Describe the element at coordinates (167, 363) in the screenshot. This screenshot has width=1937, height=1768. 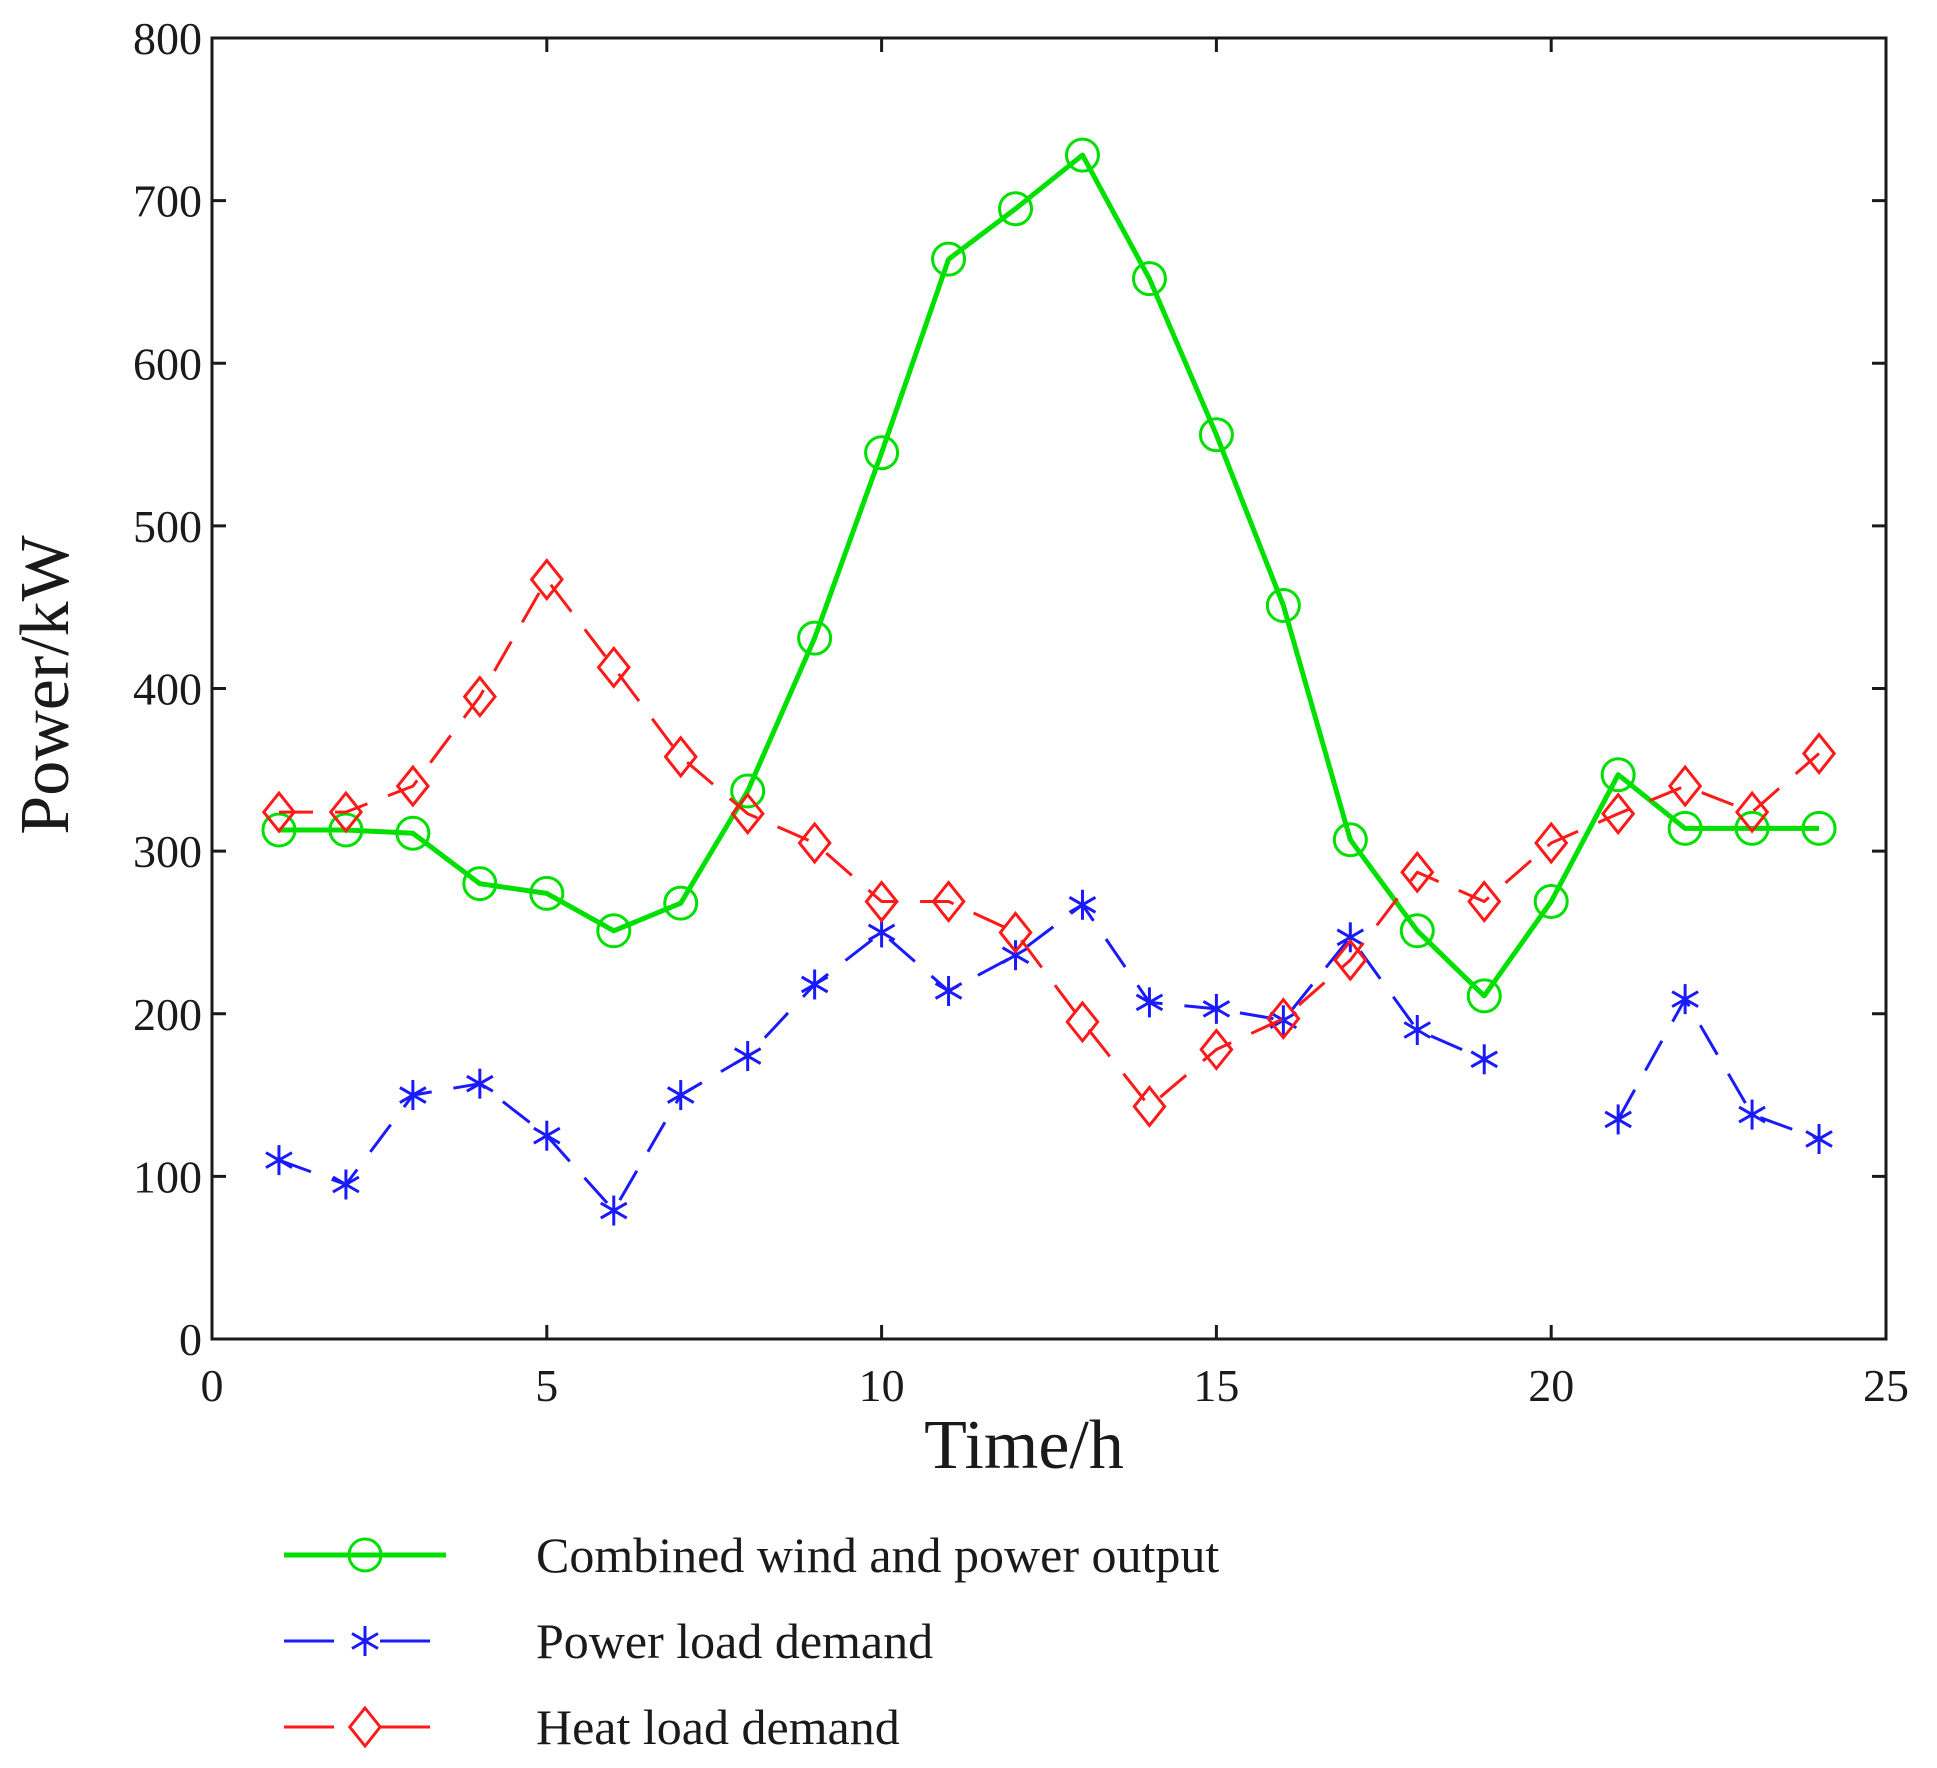
I see `y-tick-label: 600` at that location.